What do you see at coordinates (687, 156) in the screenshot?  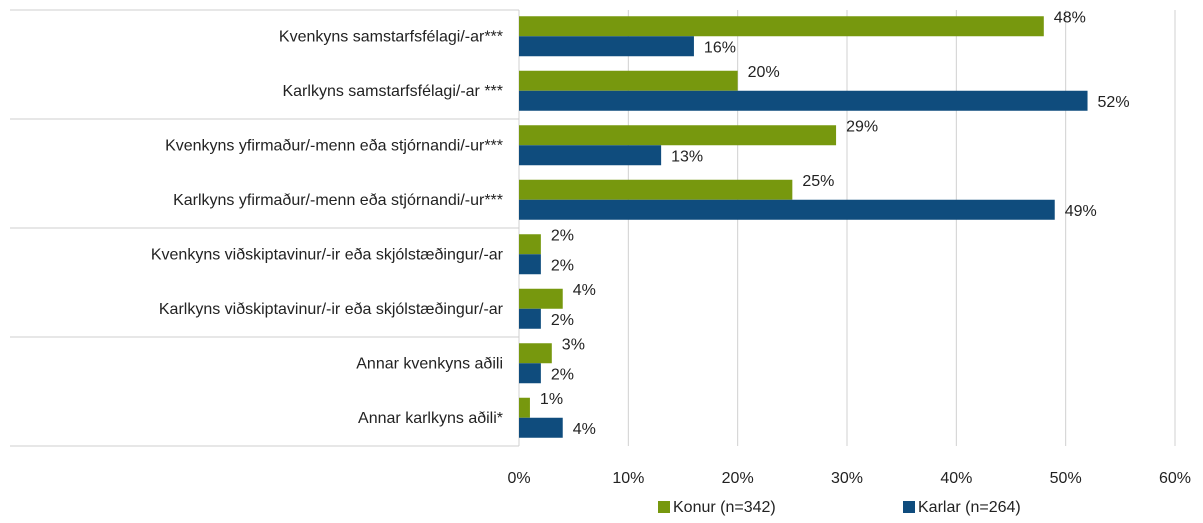 I see `value-label: 13%` at bounding box center [687, 156].